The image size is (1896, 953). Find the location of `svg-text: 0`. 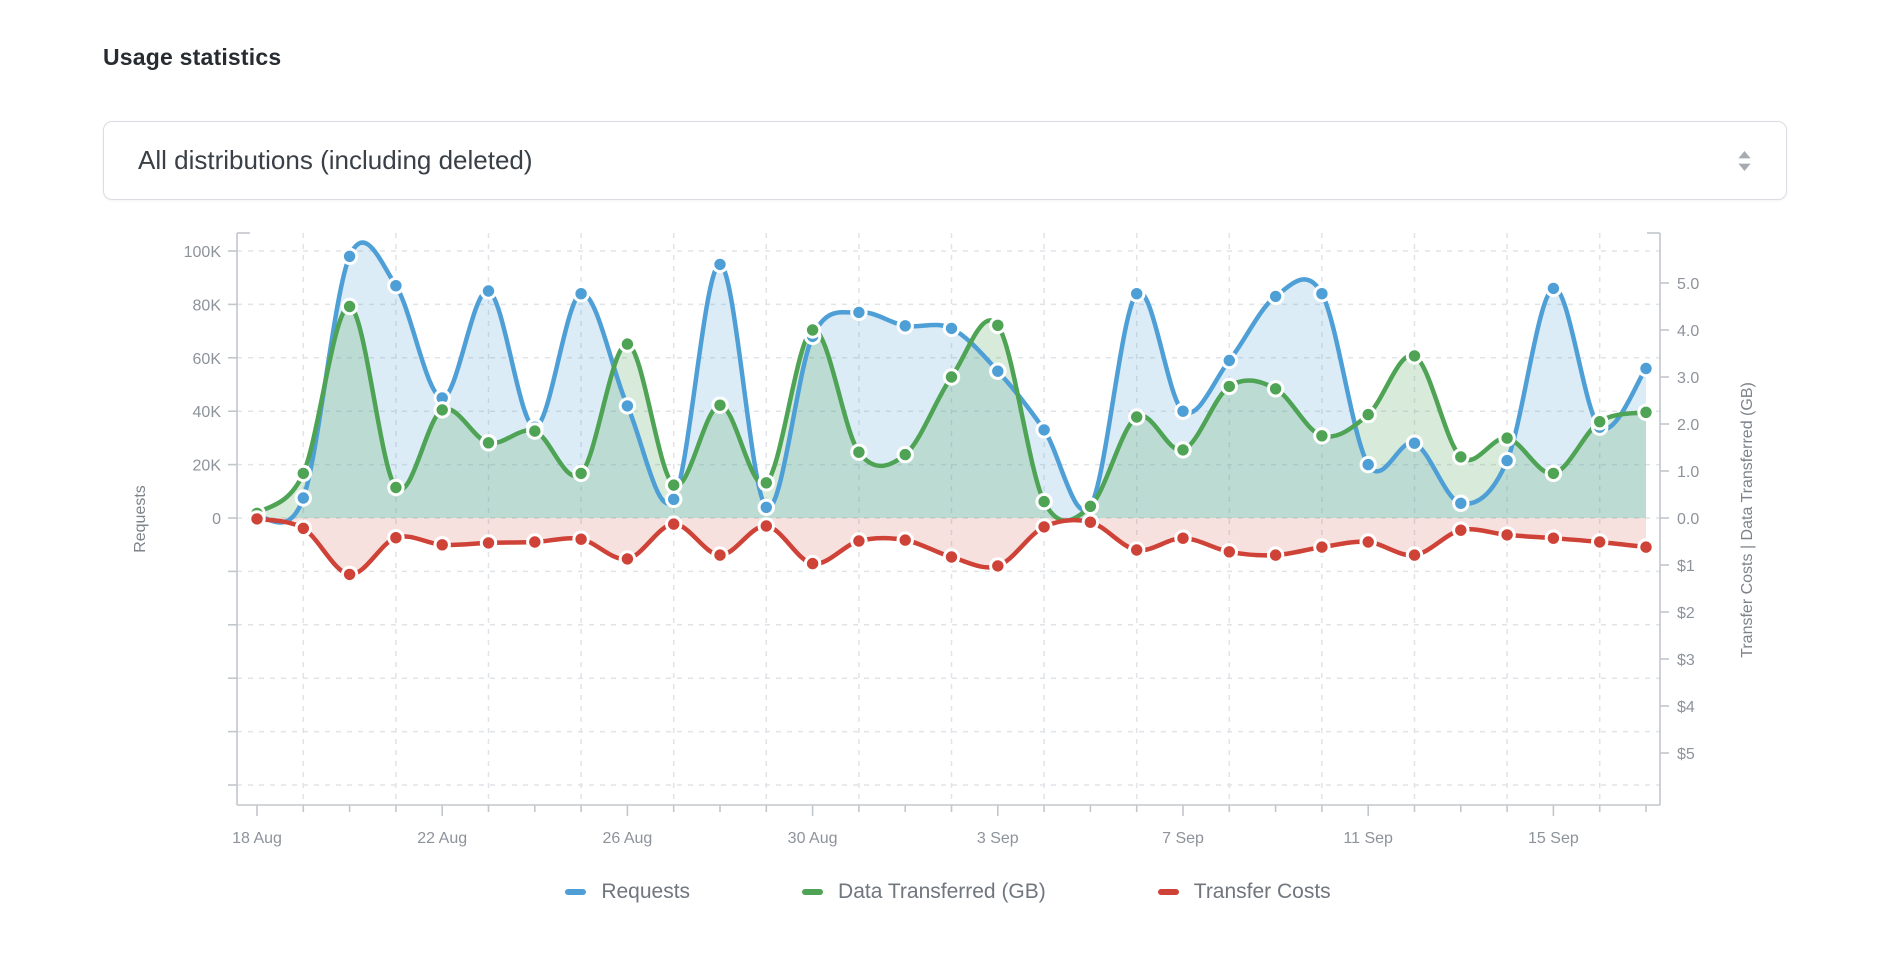

svg-text: 0 is located at coordinates (216, 519).